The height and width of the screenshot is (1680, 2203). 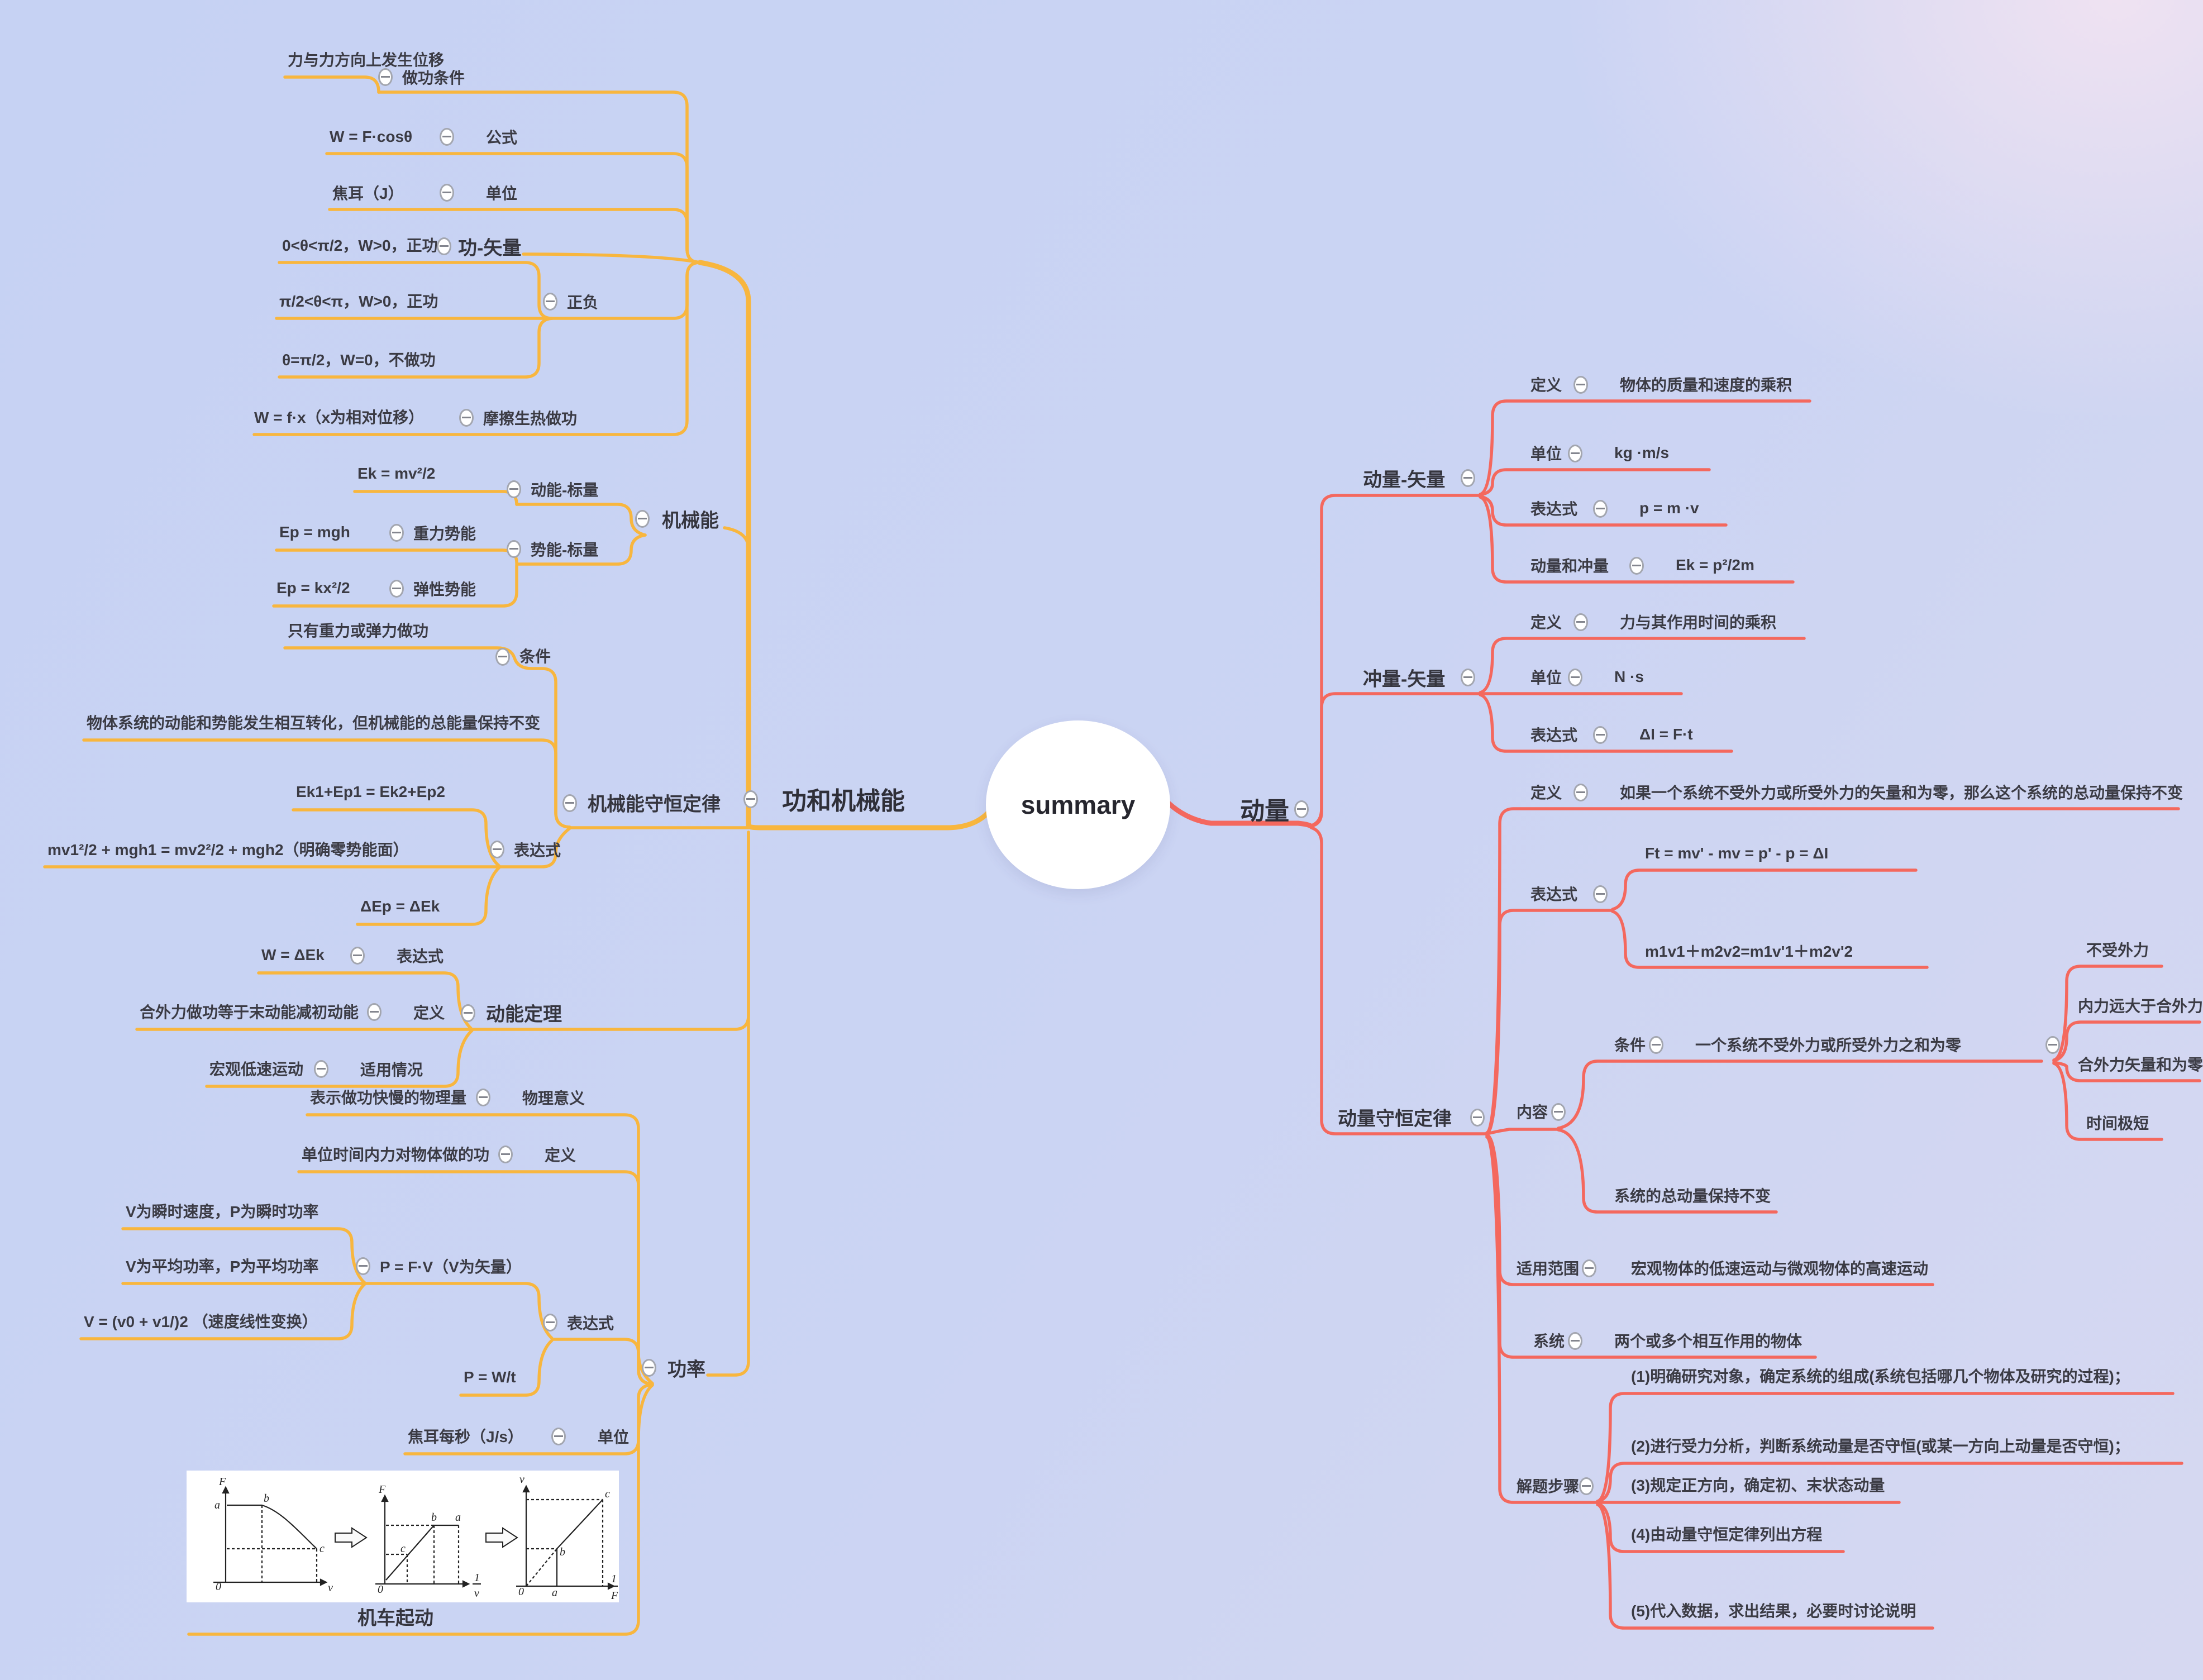 What do you see at coordinates (1549, 1341) in the screenshot?
I see `node-mcl-system-key: 系统` at bounding box center [1549, 1341].